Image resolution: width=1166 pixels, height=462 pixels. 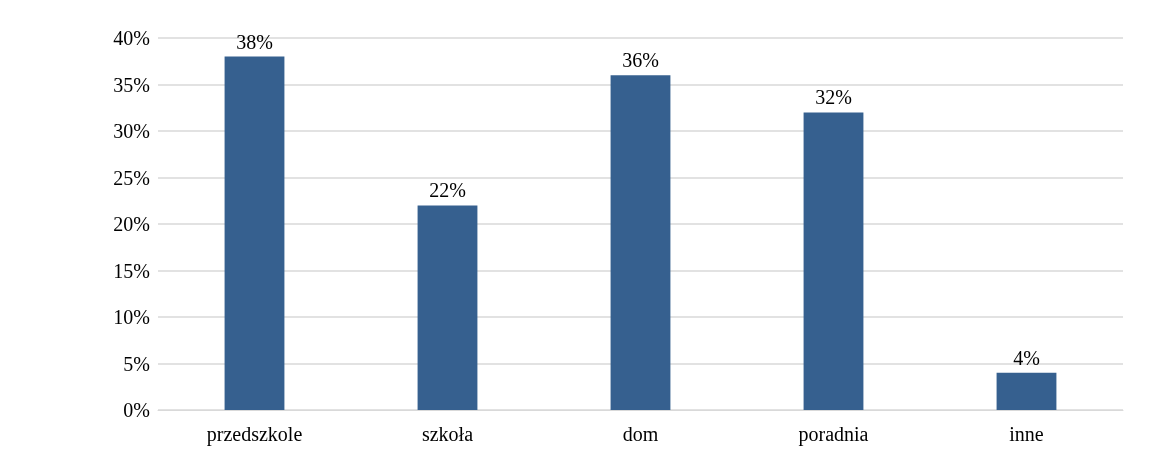 I want to click on x-tick-label: dom, so click(x=640, y=434).